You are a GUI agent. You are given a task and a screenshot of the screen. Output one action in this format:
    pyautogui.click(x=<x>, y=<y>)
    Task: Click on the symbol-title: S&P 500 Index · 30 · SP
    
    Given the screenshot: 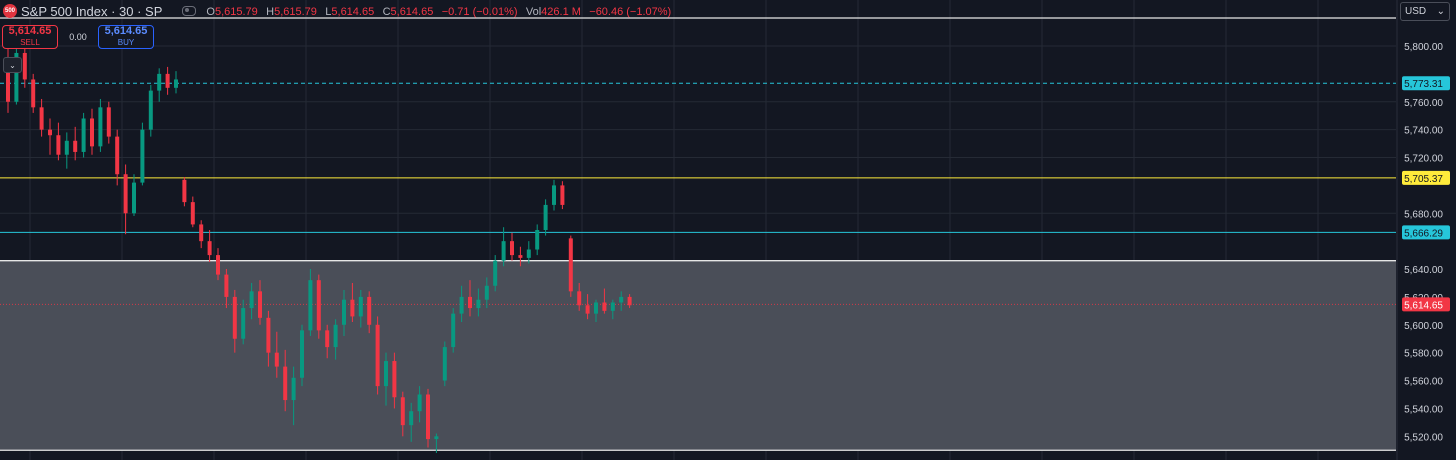 What is the action you would take?
    pyautogui.click(x=92, y=11)
    